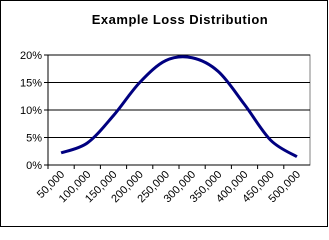  Describe the element at coordinates (31, 111) in the screenshot. I see `y-tick-label: 10%` at that location.